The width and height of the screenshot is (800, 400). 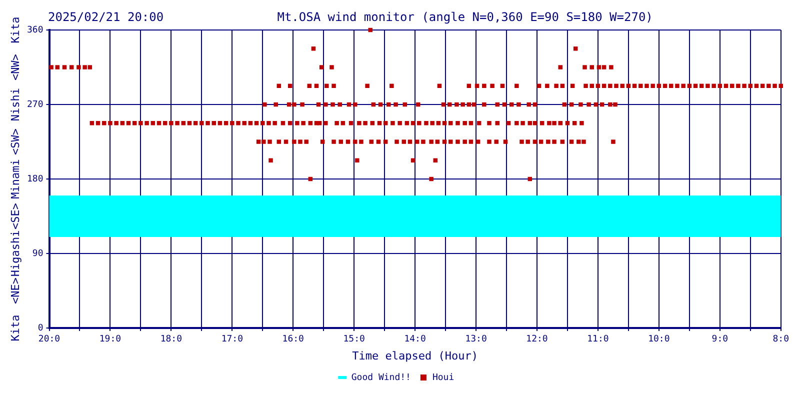 I want to click on x-axis-title: Time elapsed (Hour), so click(x=415, y=355).